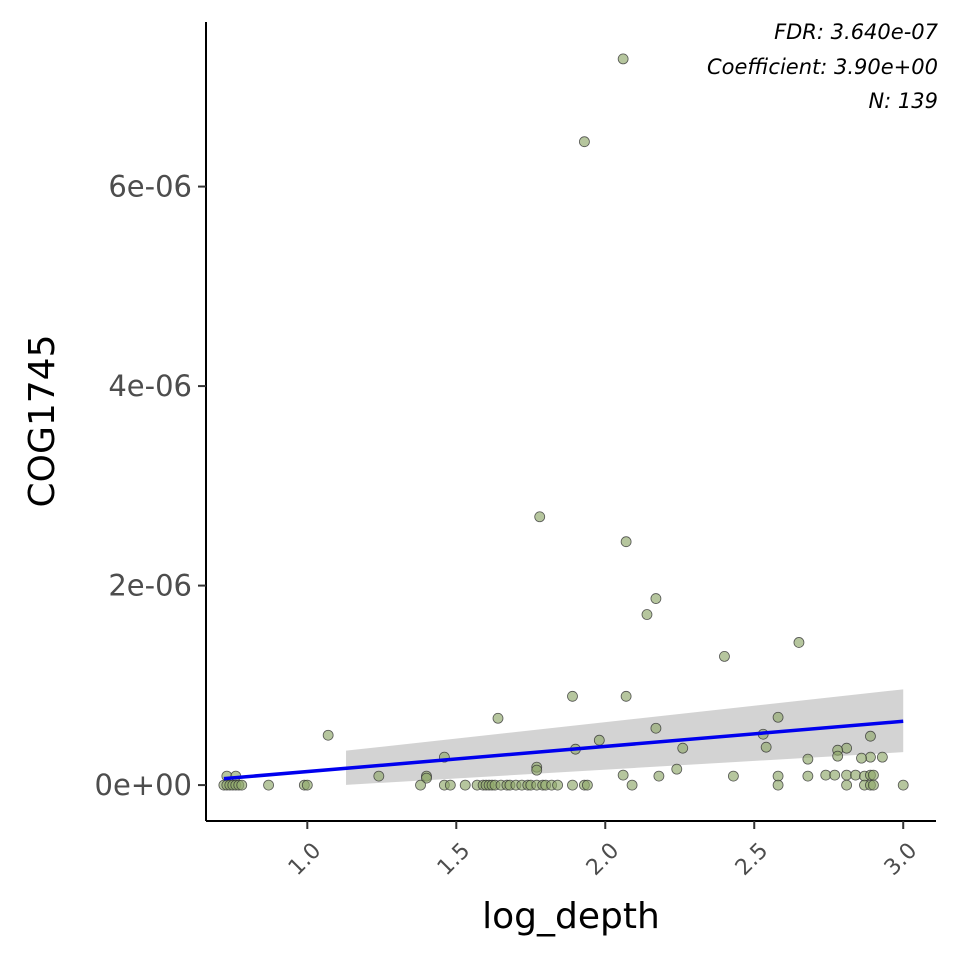  What do you see at coordinates (901, 859) in the screenshot?
I see `x-tick-label-4: 3.0` at bounding box center [901, 859].